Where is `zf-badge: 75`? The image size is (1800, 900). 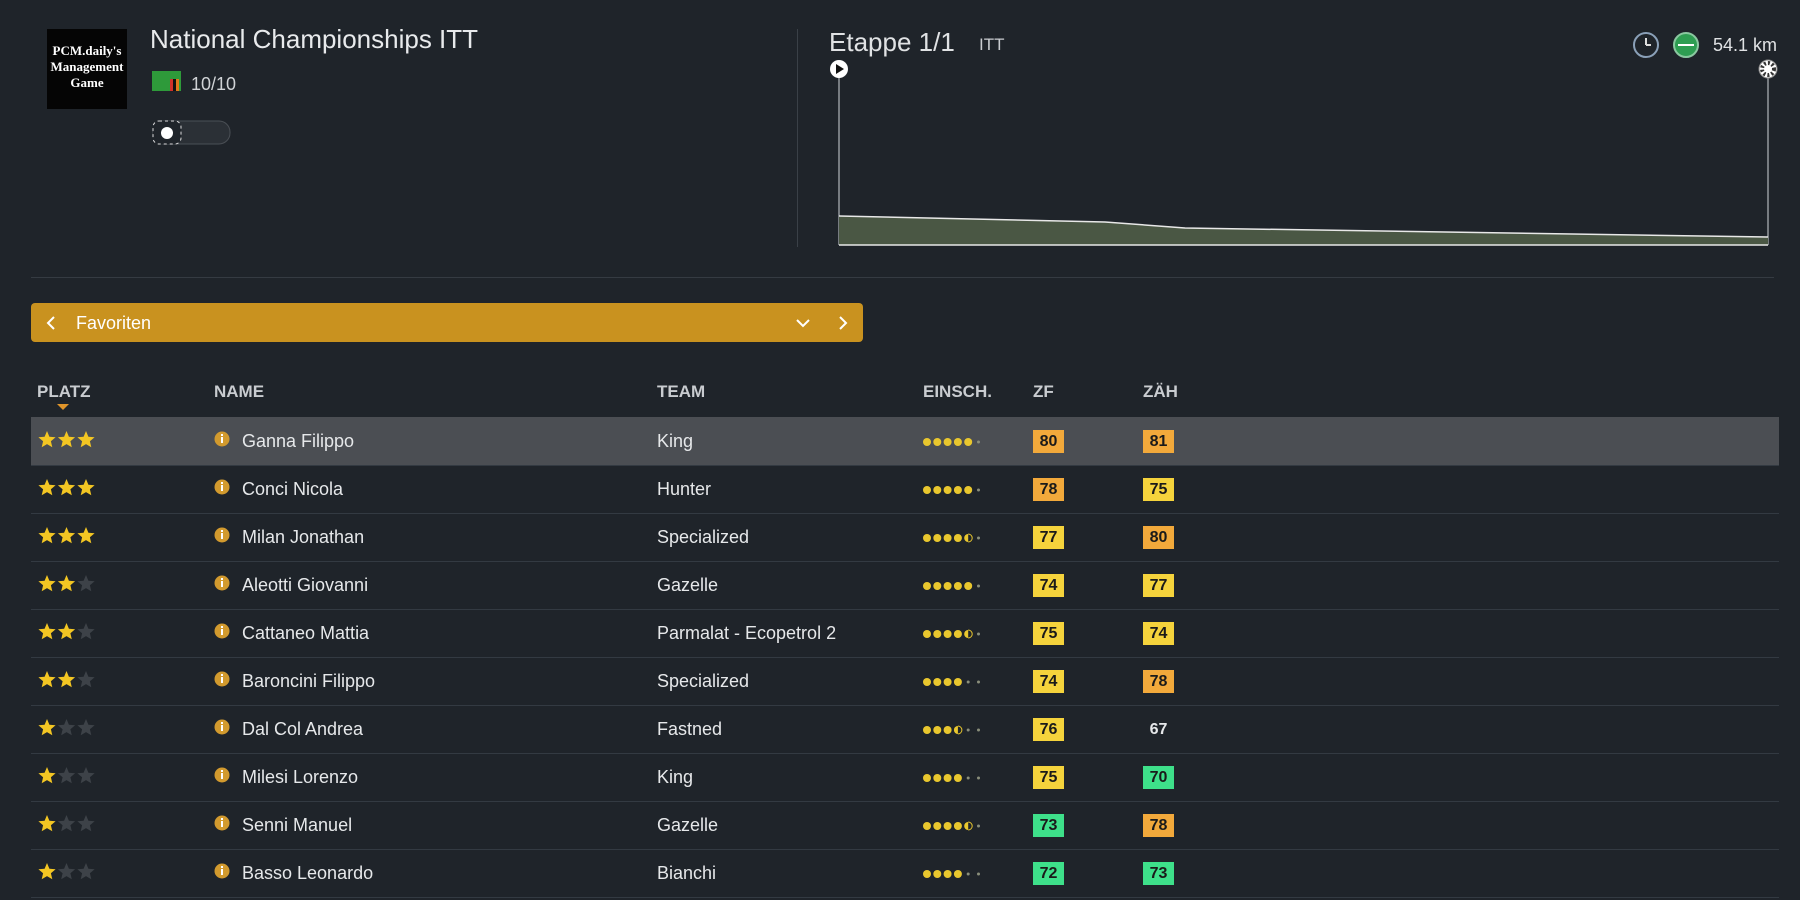
zf-badge: 75 is located at coordinates (1048, 633).